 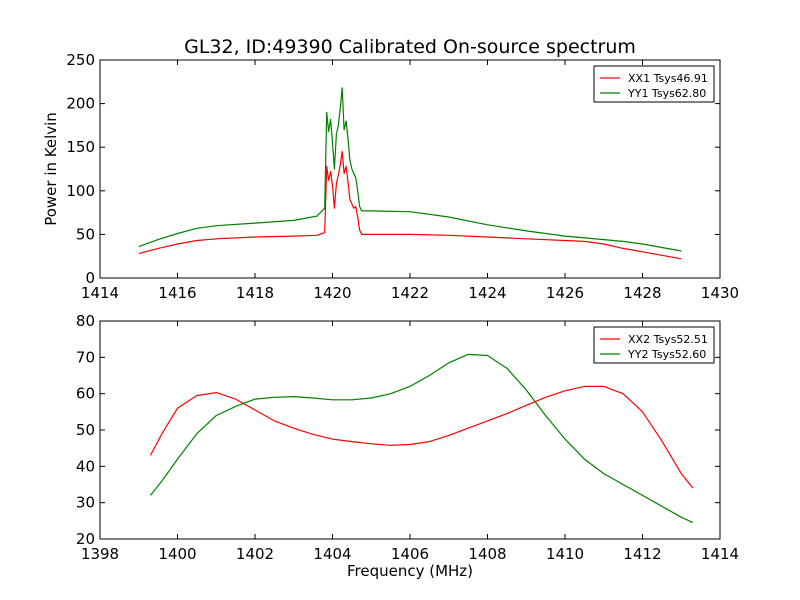 What do you see at coordinates (100, 554) in the screenshot?
I see `bottom-xtick-label: 1398` at bounding box center [100, 554].